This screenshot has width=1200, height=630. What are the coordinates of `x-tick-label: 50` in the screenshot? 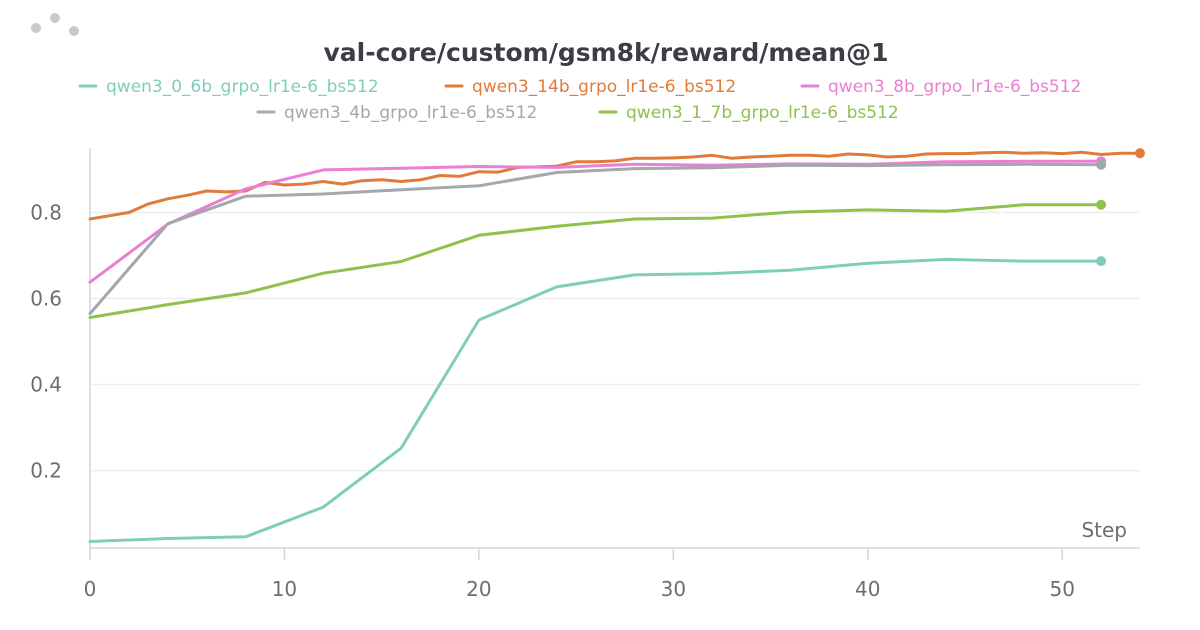 It's located at (1061, 589).